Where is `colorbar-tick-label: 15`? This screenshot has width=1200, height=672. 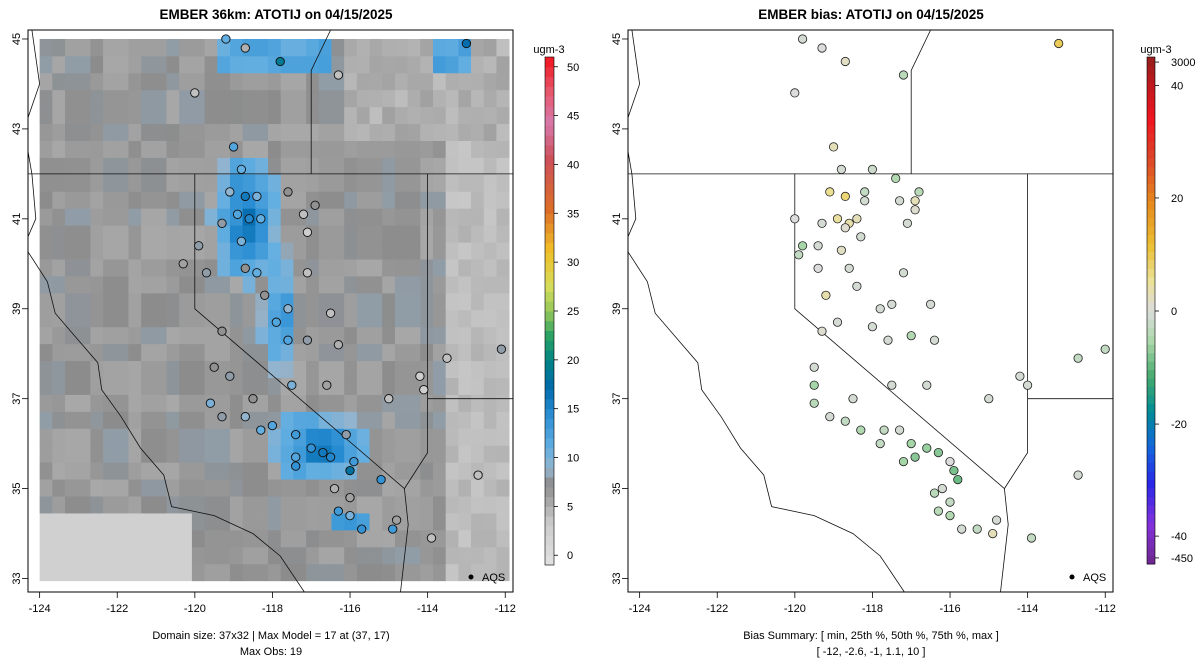
colorbar-tick-label: 15 is located at coordinates (573, 410).